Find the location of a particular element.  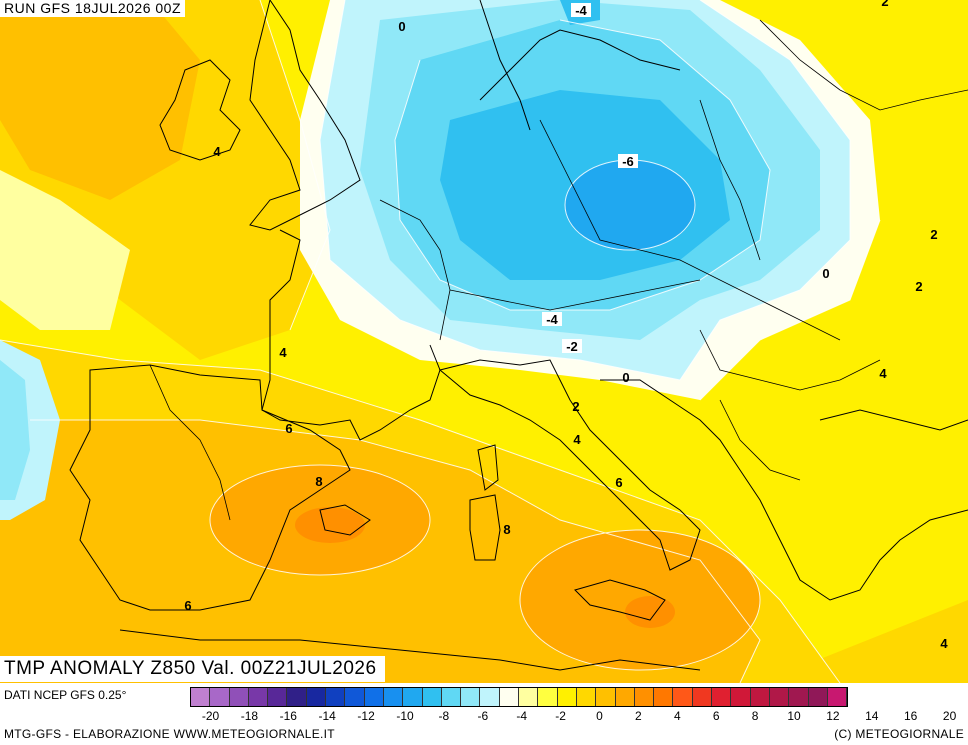

coast-denmark is located at coordinates (505, 65).